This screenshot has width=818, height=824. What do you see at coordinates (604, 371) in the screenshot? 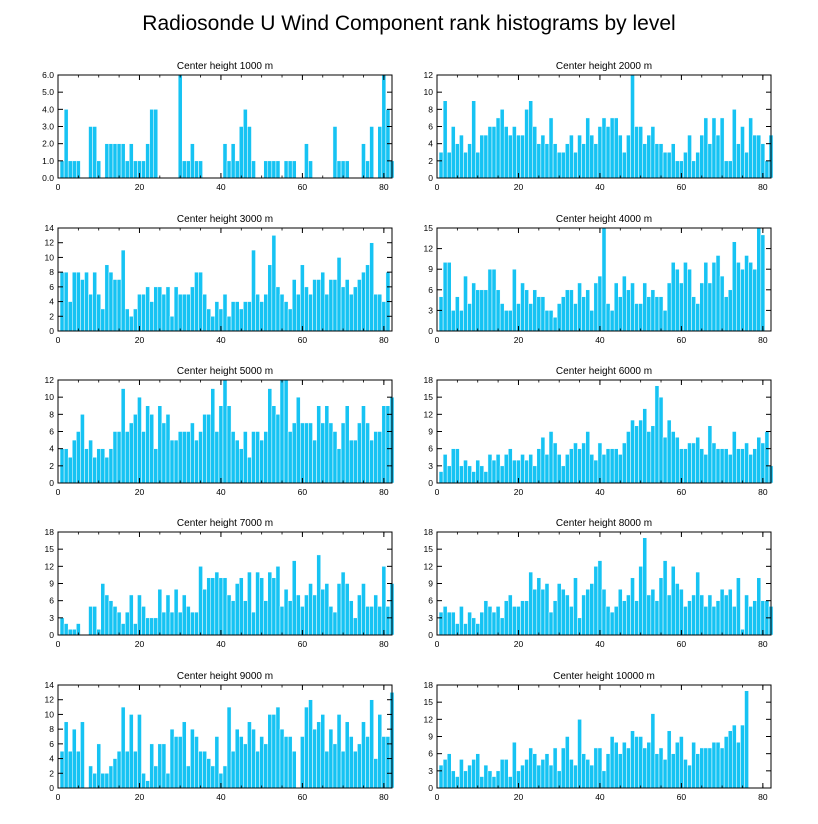
I see `panel-title: Center height 6000 m` at bounding box center [604, 371].